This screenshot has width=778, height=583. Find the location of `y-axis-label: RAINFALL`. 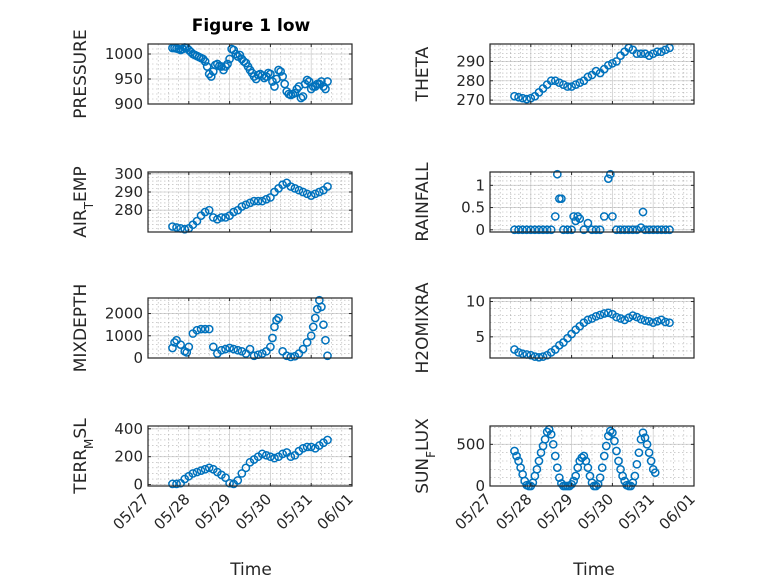

y-axis-label: RAINFALL is located at coordinates (423, 202).